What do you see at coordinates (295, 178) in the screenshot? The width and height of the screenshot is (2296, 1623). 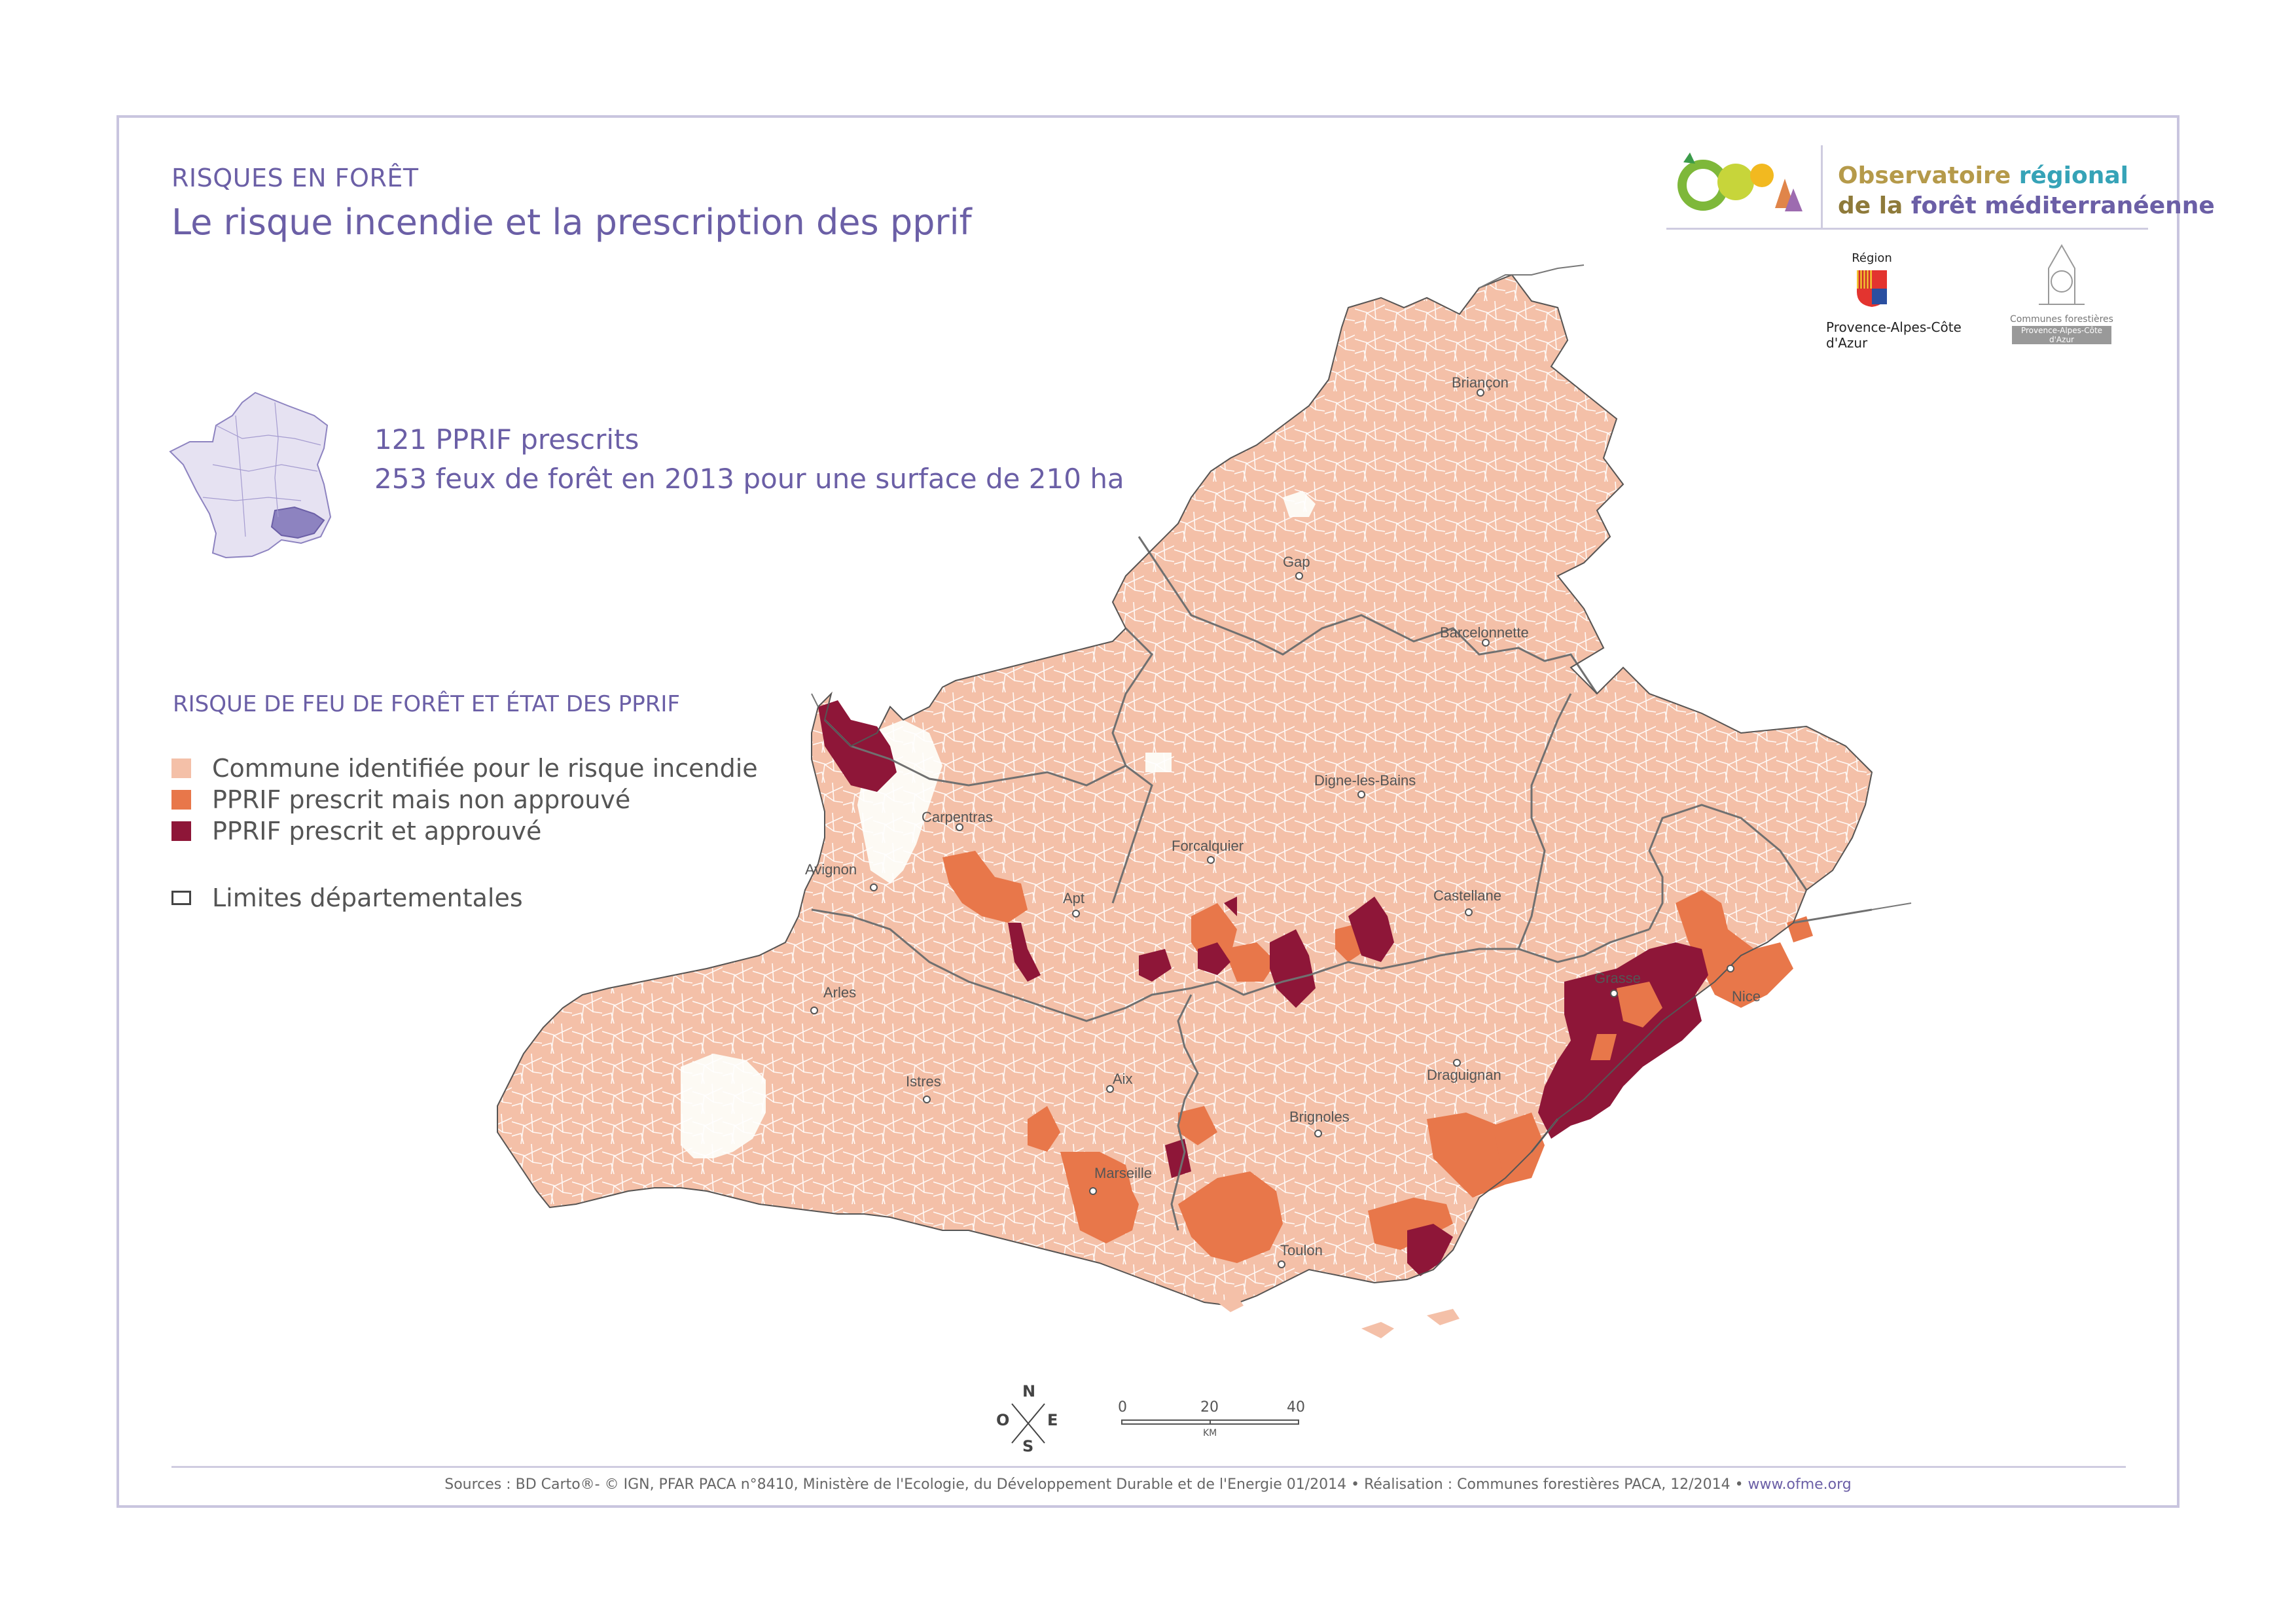 I see `category-label: RISQUES EN FORÊT` at bounding box center [295, 178].